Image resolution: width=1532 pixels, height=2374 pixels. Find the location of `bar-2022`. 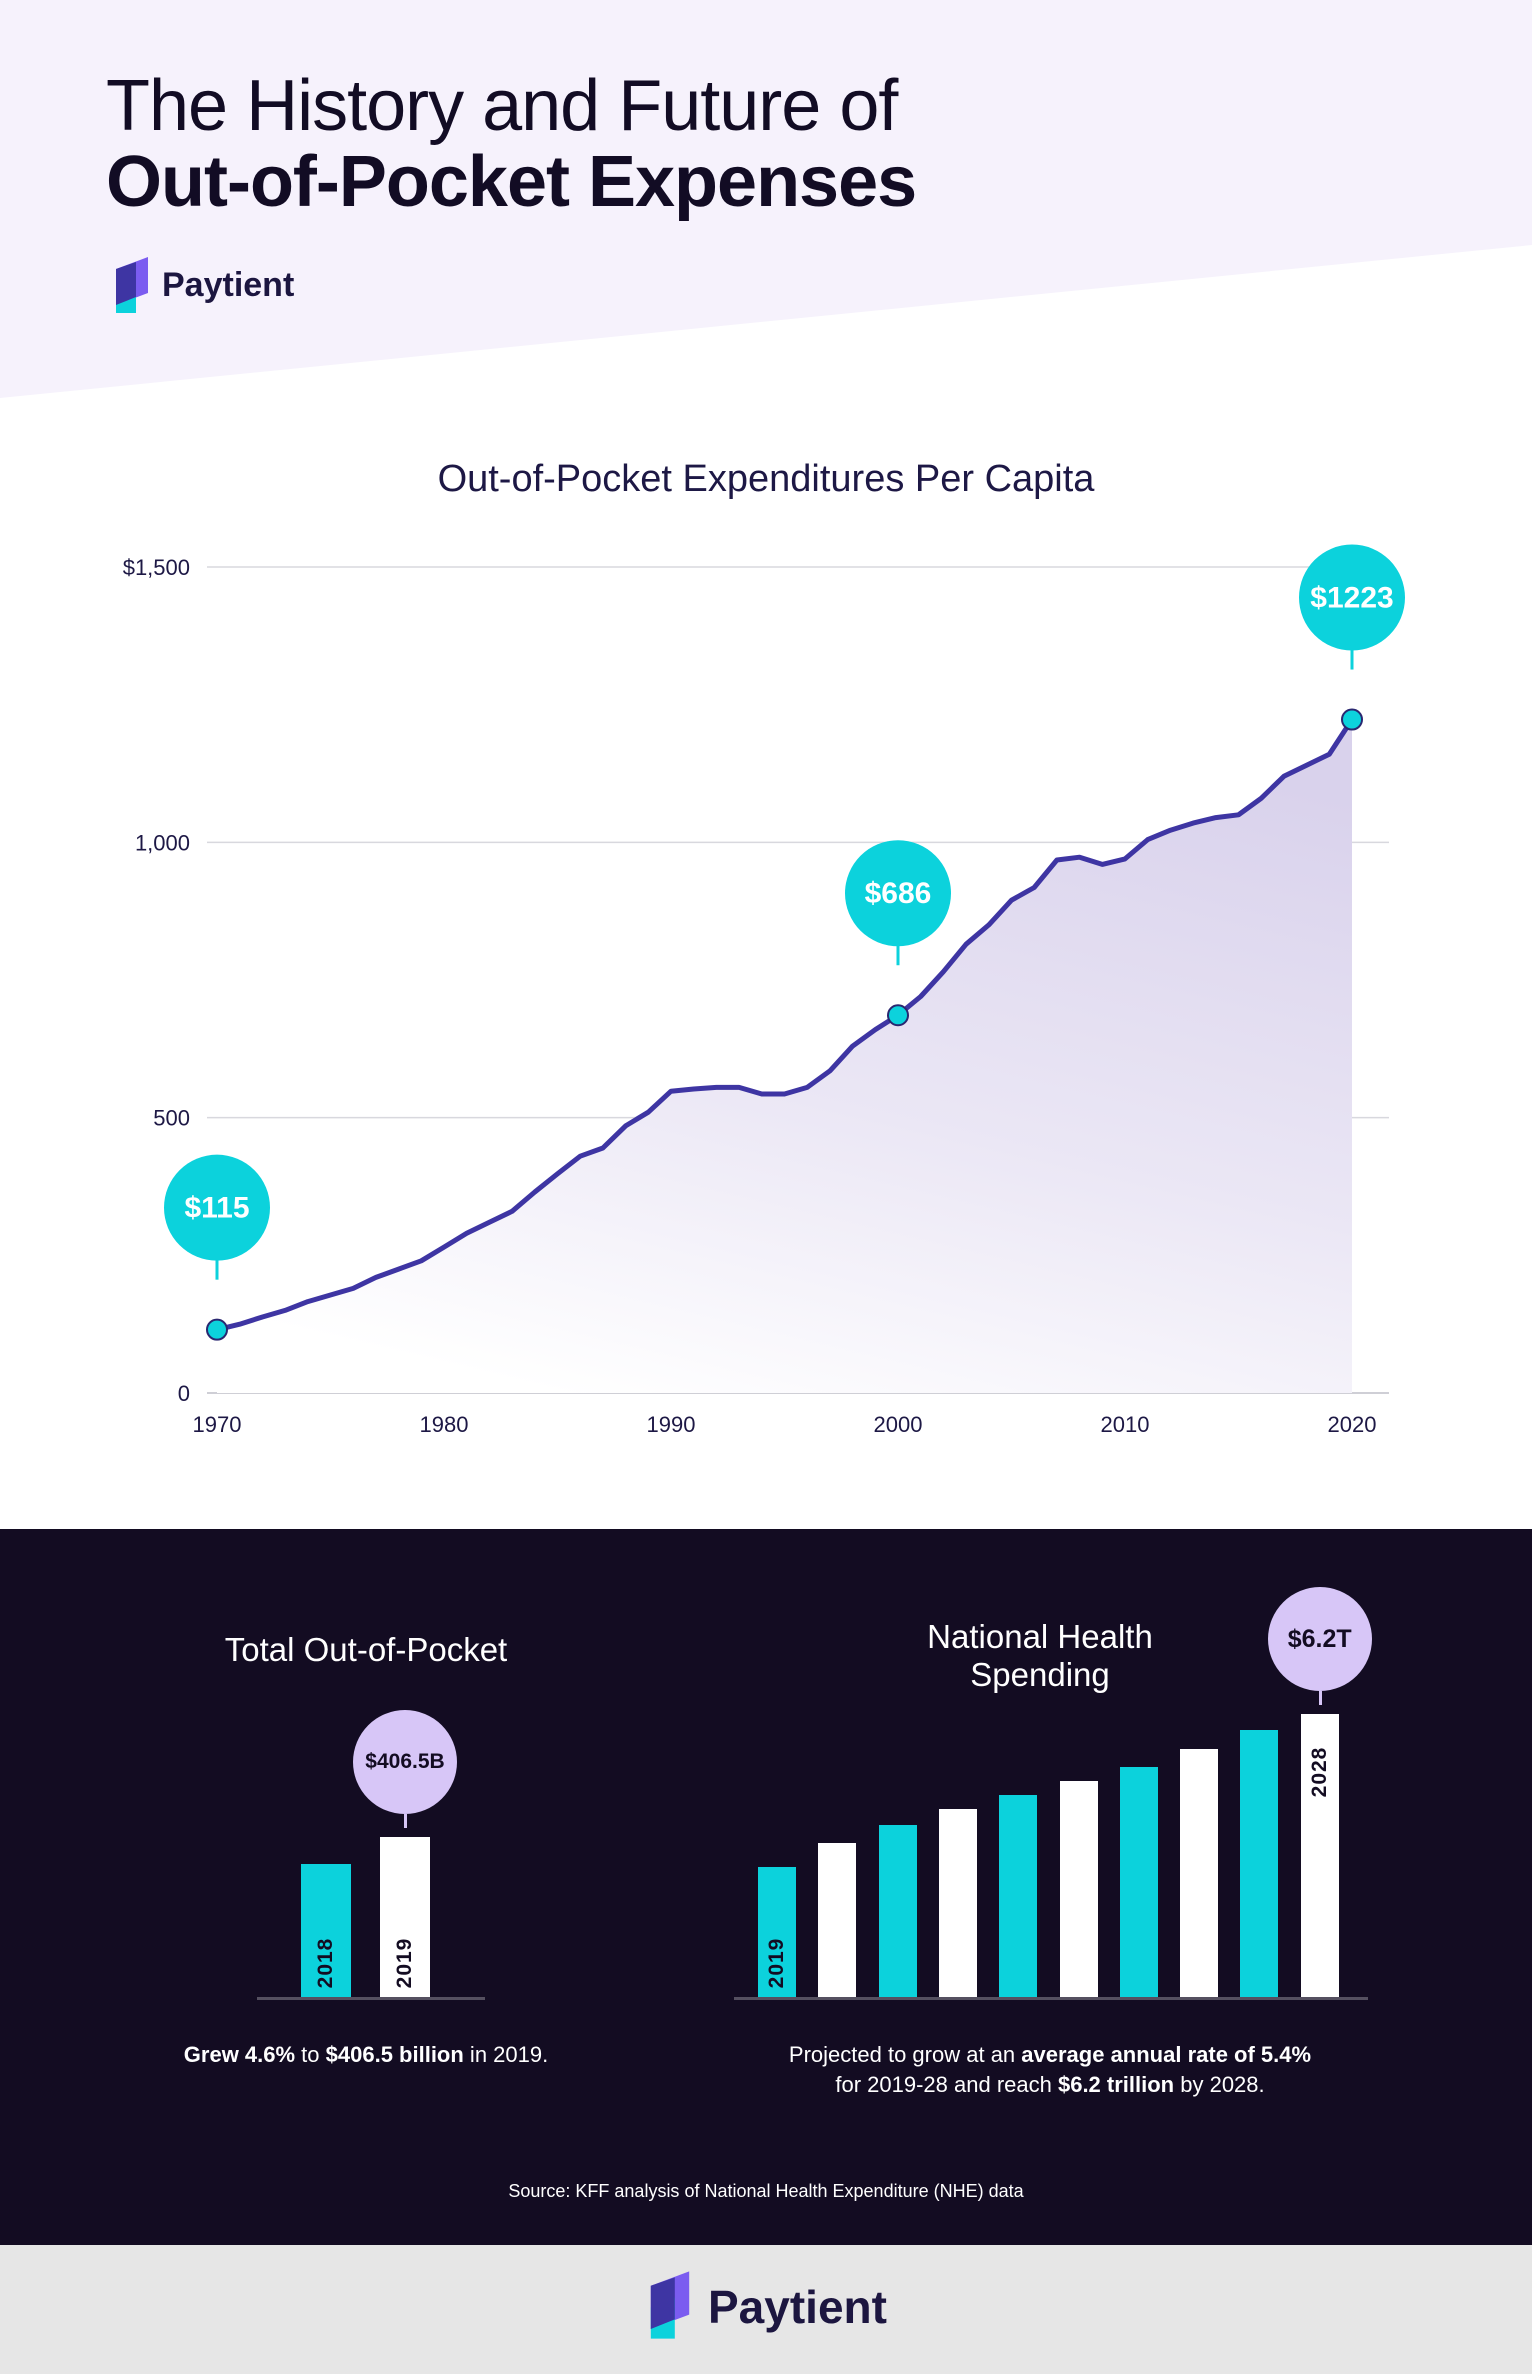

bar-2022 is located at coordinates (957, 1902).